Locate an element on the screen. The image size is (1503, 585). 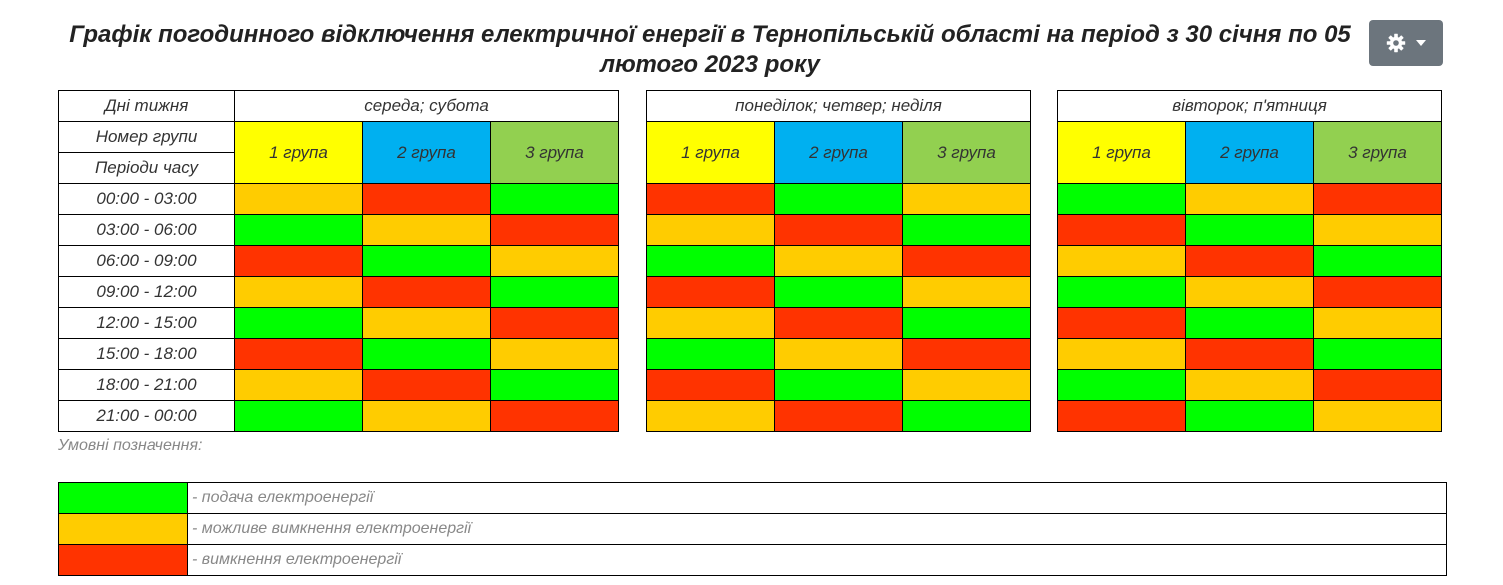
days-label: Дні тижня is located at coordinates (146, 106).